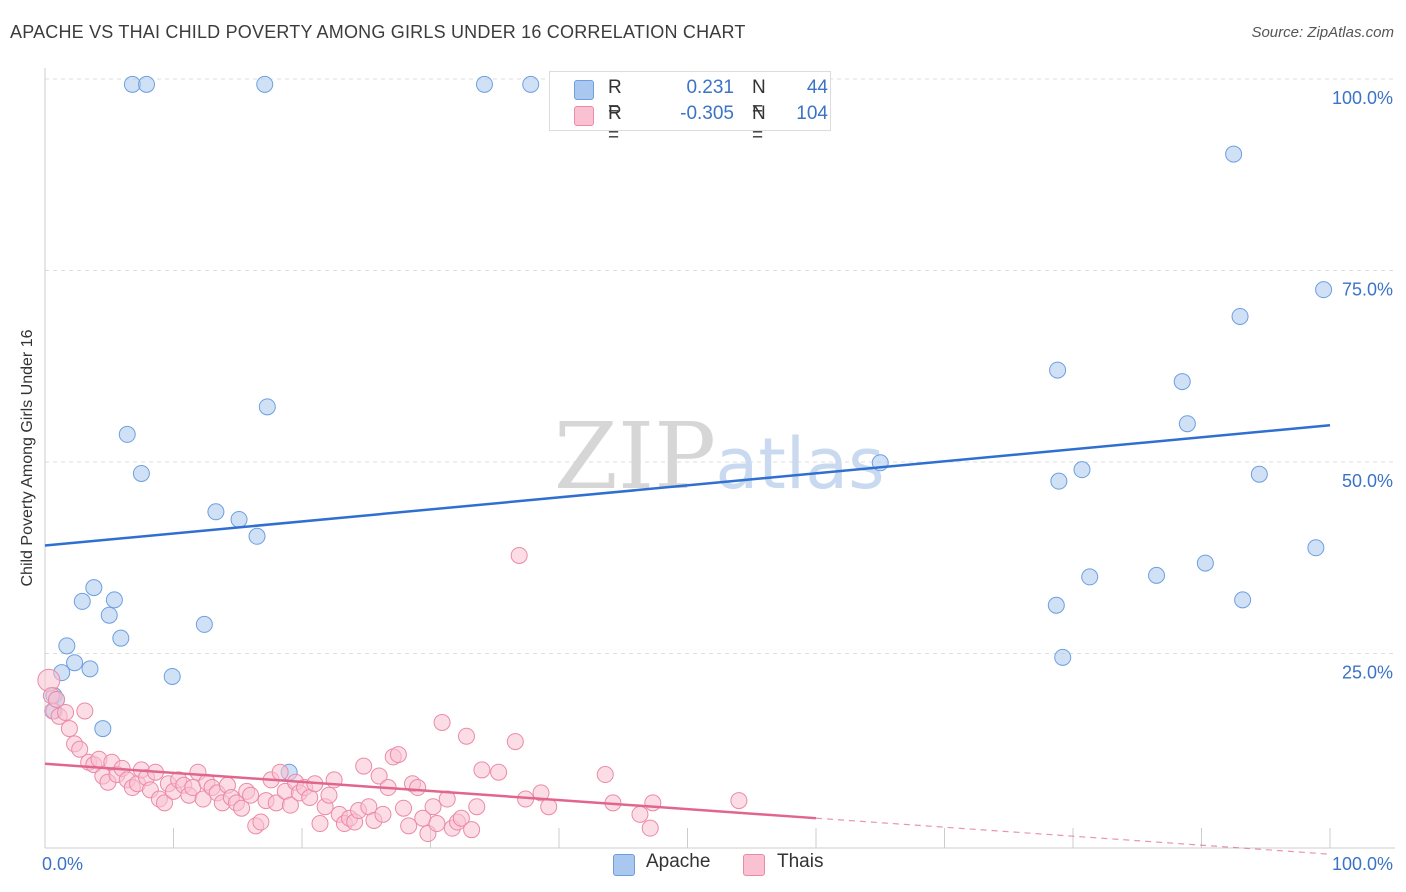 The image size is (1406, 892). Describe the element at coordinates (1367, 290) in the screenshot. I see `y-tick-label: 75.0%` at that location.